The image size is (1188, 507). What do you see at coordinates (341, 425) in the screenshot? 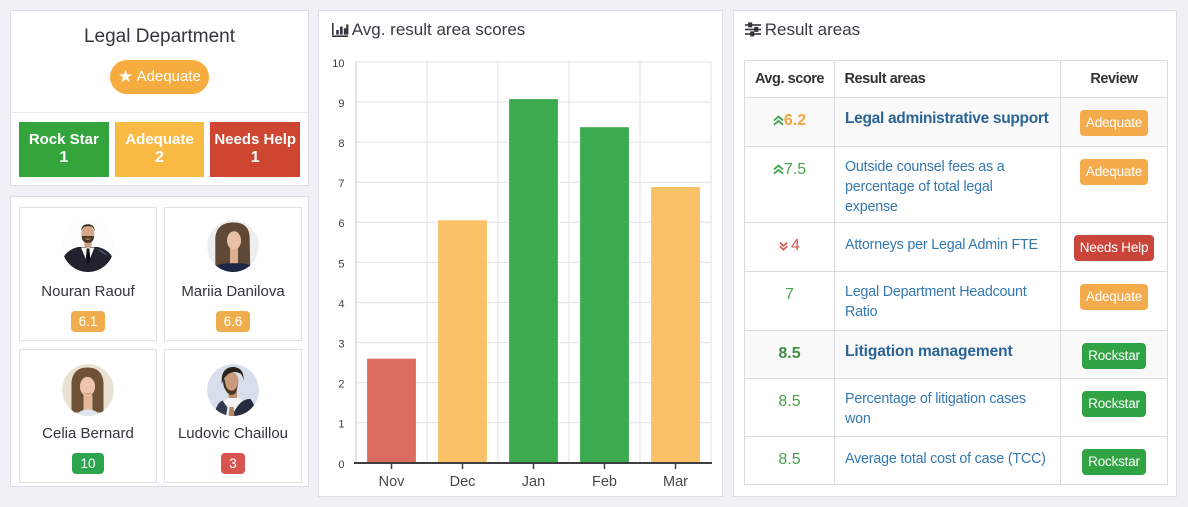
I see `svg-text: 1` at bounding box center [341, 425].